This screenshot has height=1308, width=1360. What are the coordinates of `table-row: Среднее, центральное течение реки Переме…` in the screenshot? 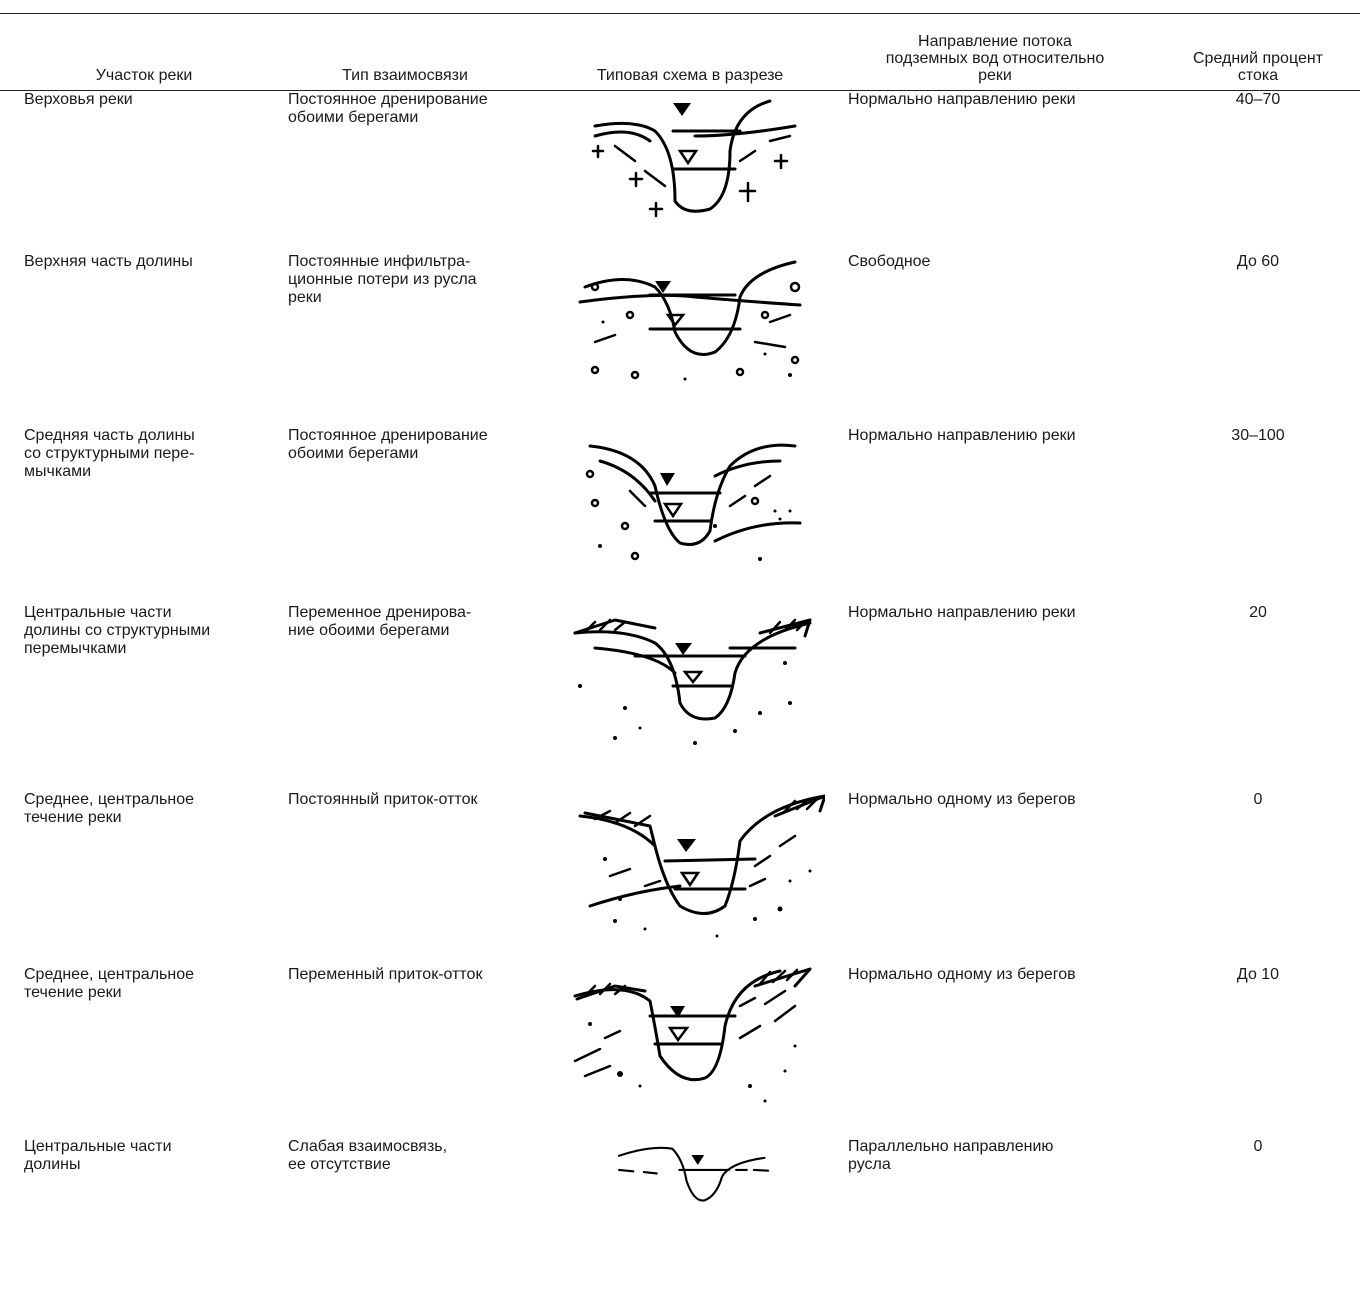 It's located at (680, 1051).